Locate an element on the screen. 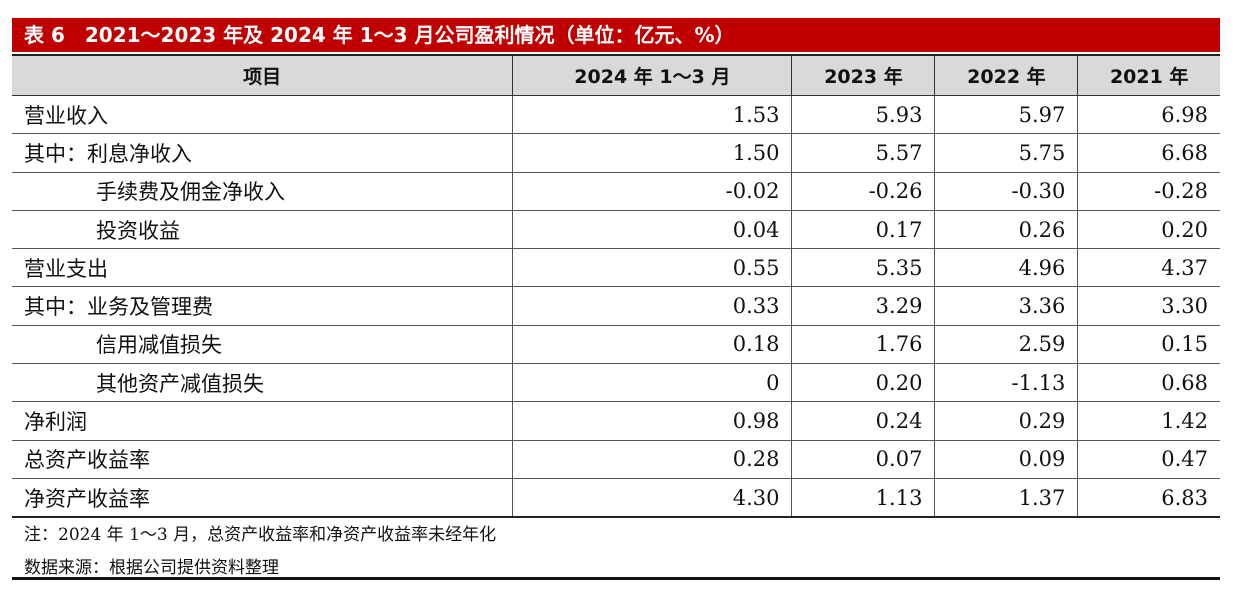 Image resolution: width=1238 pixels, height=592 pixels. header-cell: 2023 年 is located at coordinates (863, 75).